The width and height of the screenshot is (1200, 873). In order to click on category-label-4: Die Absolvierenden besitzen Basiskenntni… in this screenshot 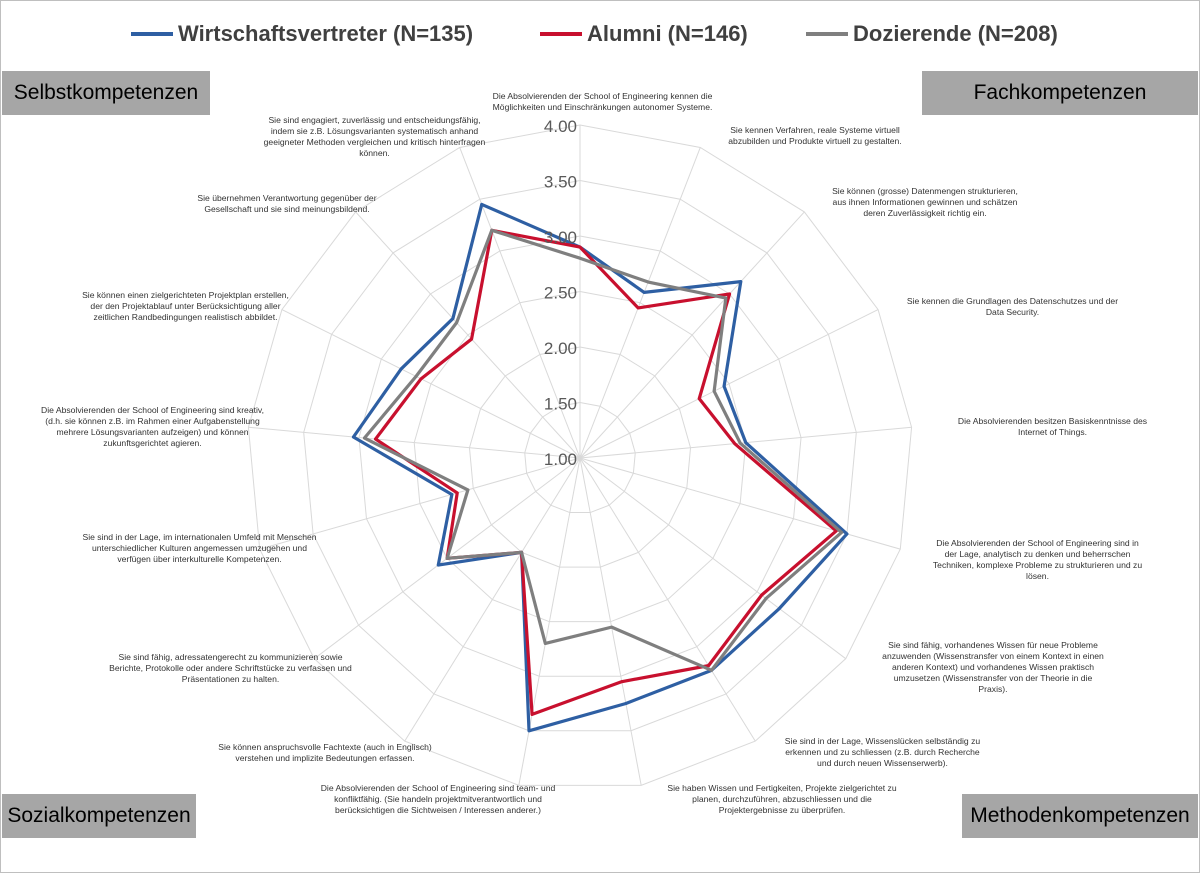, I will do `click(1052, 426)`.